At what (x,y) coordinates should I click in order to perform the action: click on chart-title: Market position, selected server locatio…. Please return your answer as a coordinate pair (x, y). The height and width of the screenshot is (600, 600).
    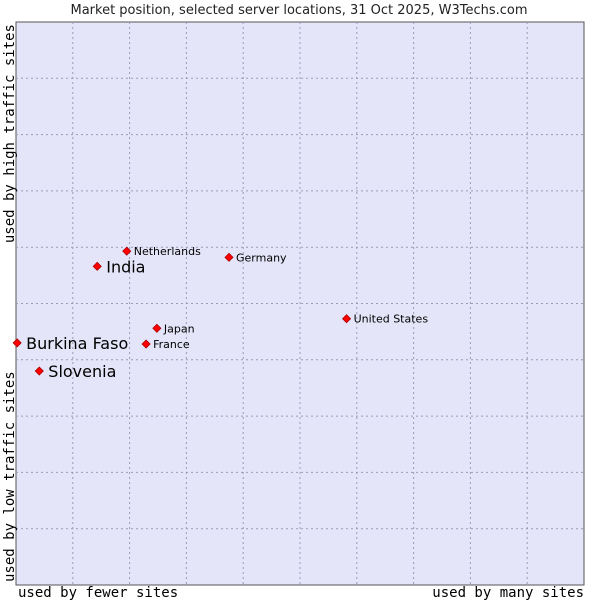
    Looking at the image, I should click on (298, 10).